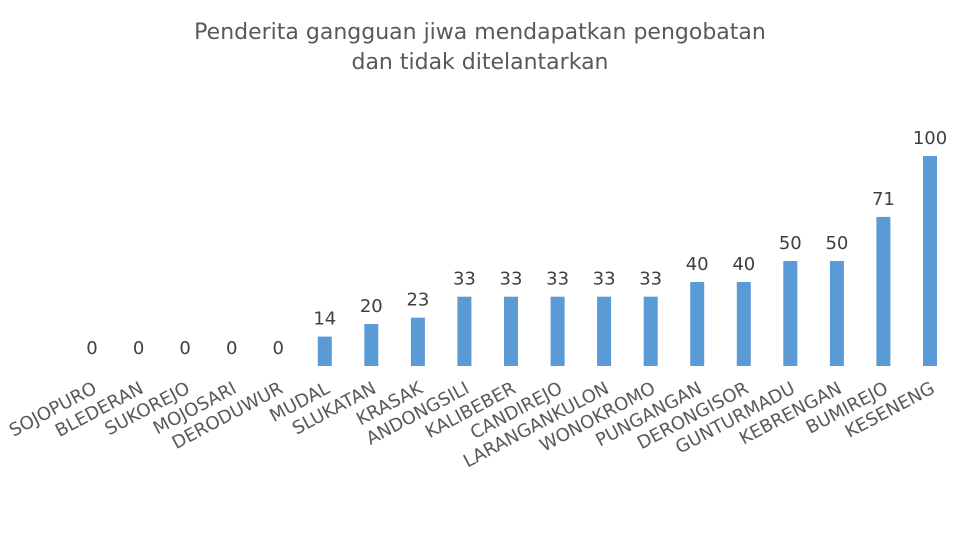 Image resolution: width=960 pixels, height=540 pixels. I want to click on data-label-bumirejo: 71, so click(883, 199).